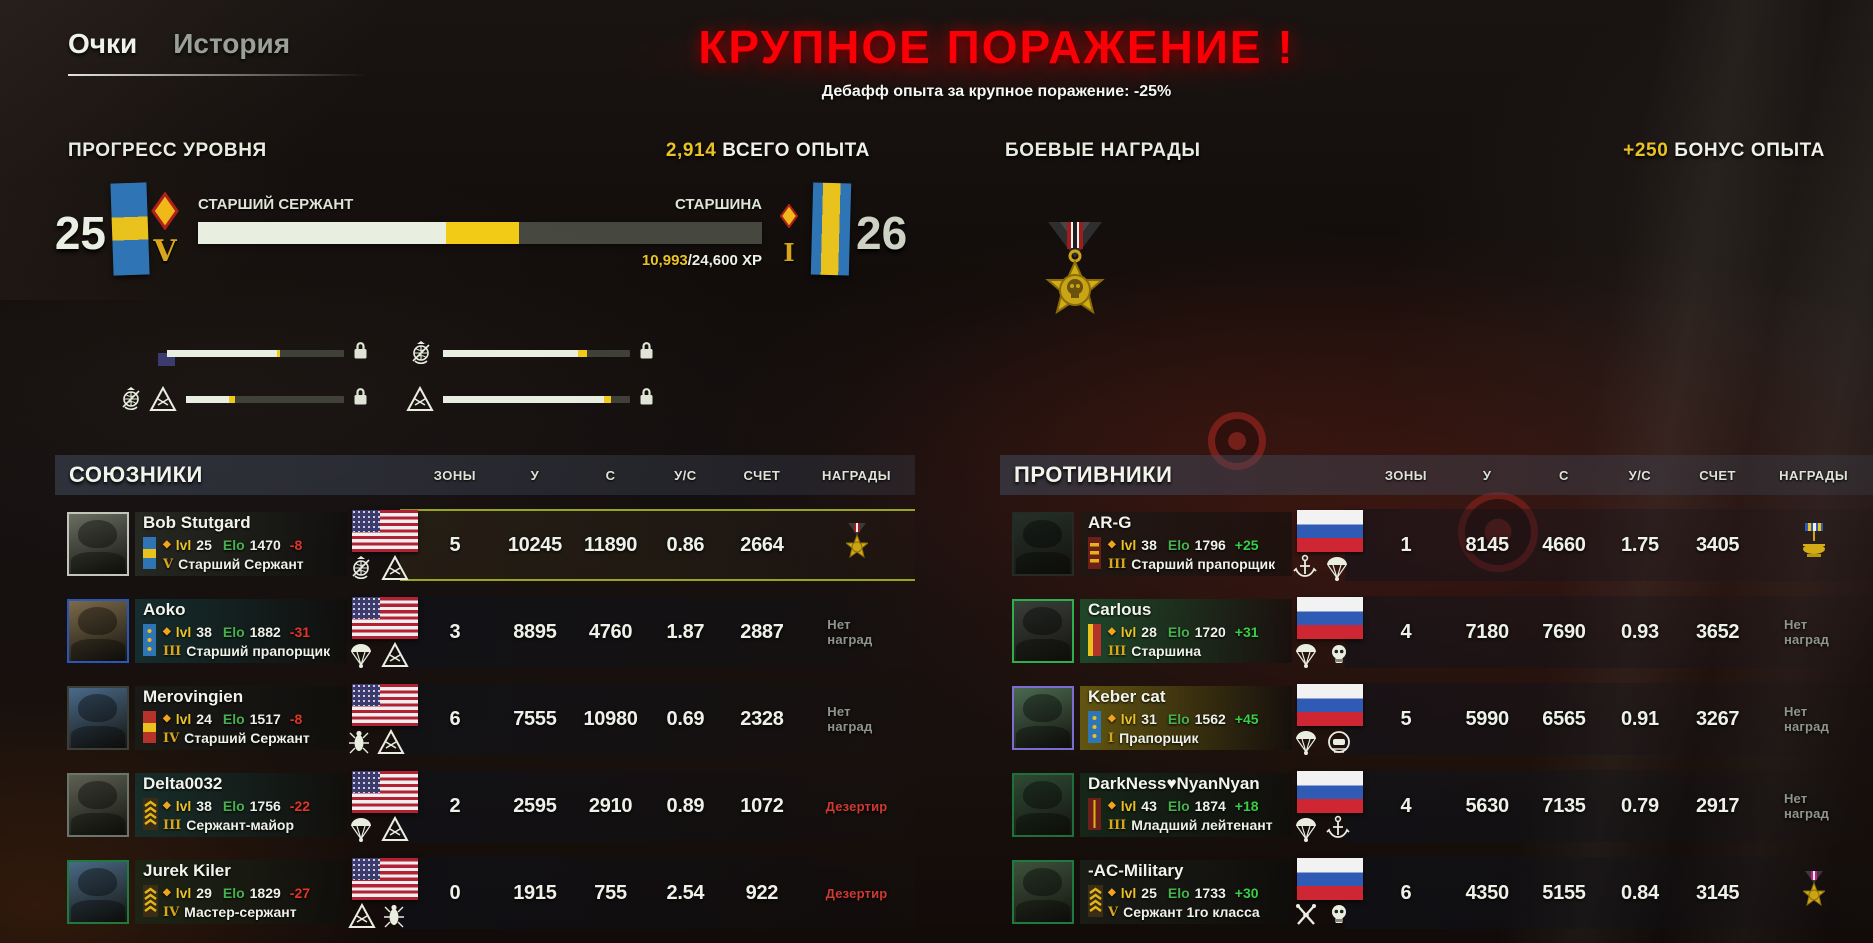 The height and width of the screenshot is (943, 1873). I want to click on deaths-value: 5155, so click(1564, 892).